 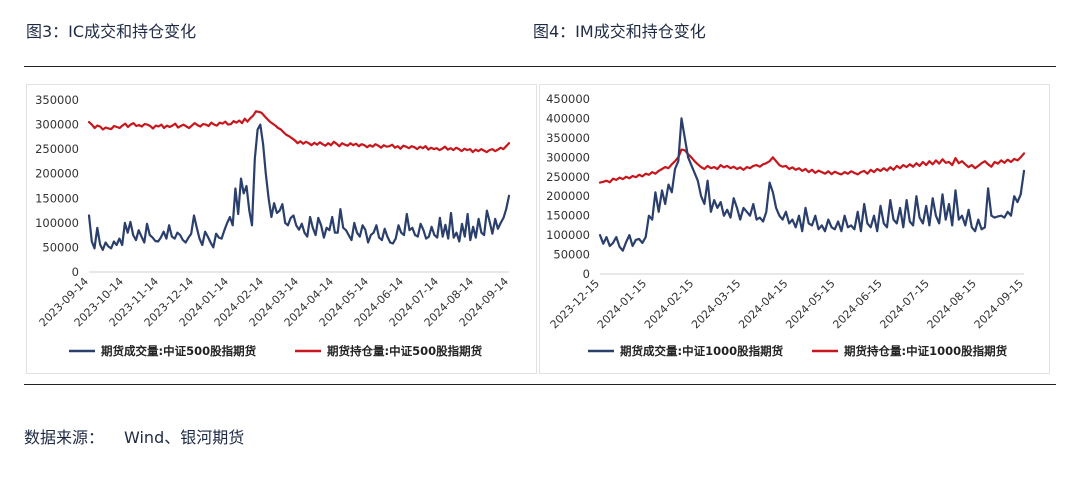 What do you see at coordinates (857, 304) in the screenshot?
I see `x-tick-label: 2024-06-15` at bounding box center [857, 304].